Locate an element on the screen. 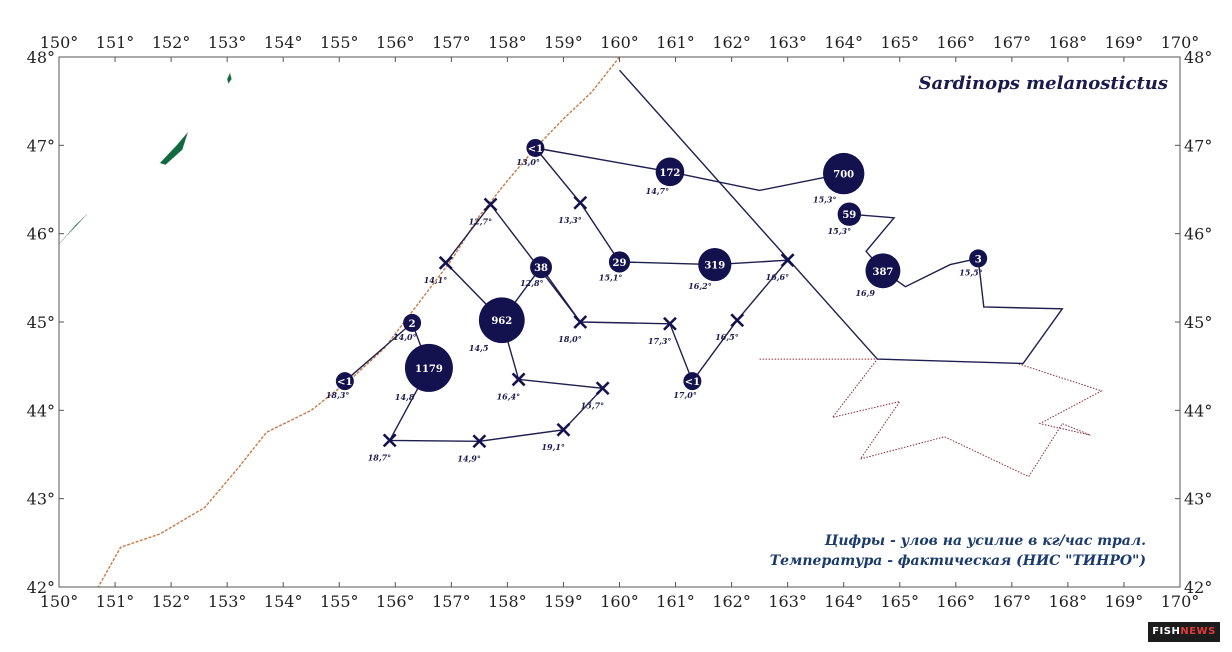 The width and height of the screenshot is (1232, 652). lon-label-bottom: 157° is located at coordinates (451, 601).